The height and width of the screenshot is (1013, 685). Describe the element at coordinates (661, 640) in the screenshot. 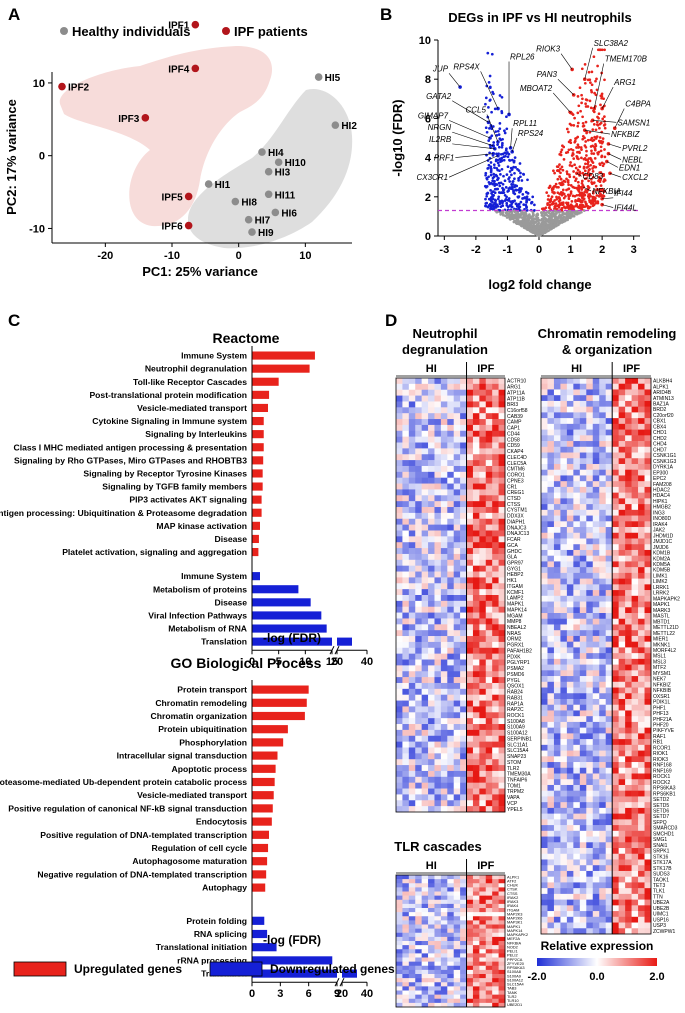

I see `heatmap-gene-label: MIER1` at that location.